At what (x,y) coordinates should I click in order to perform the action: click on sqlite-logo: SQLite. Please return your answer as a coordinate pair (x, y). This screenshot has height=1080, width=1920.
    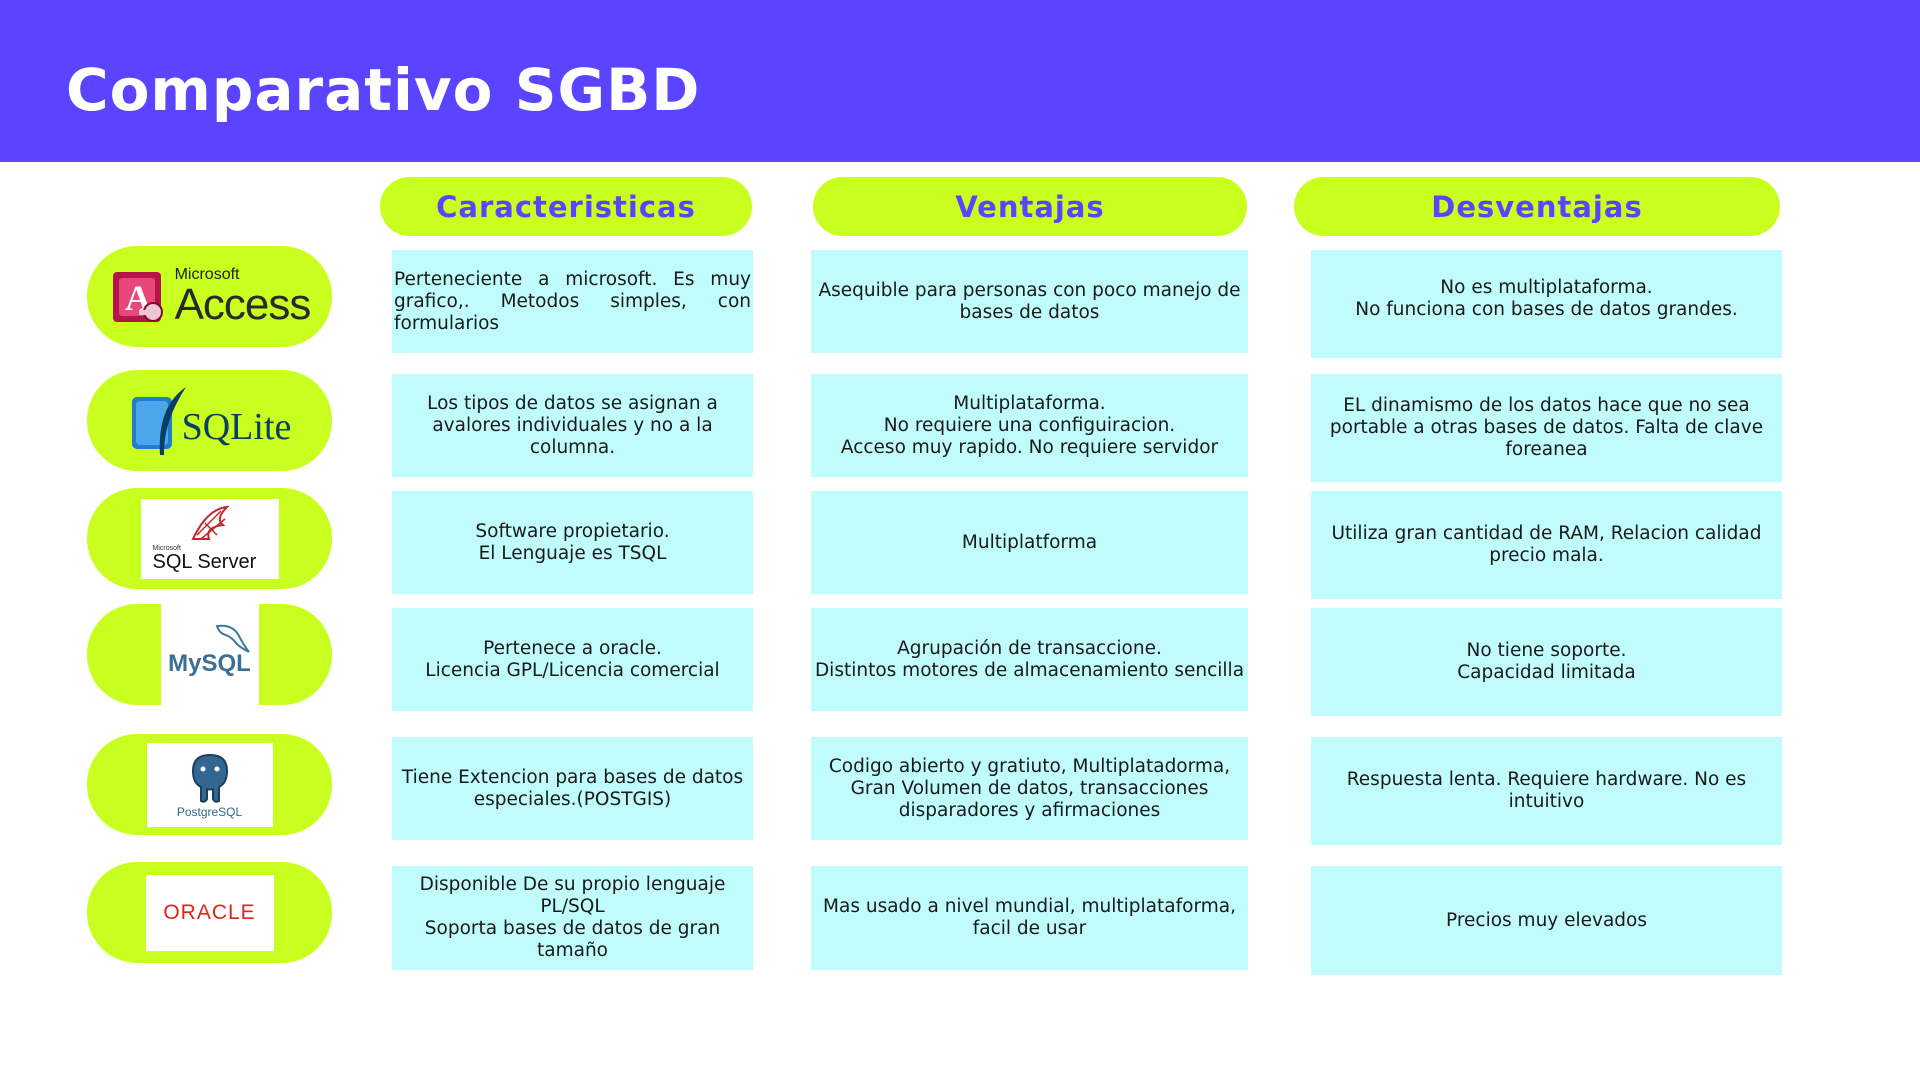
    Looking at the image, I should click on (210, 421).